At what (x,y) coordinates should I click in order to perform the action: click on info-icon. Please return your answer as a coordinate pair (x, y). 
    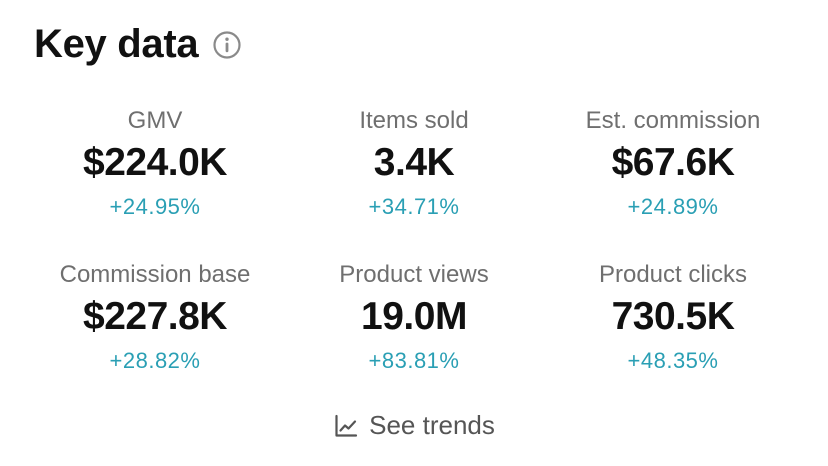
    Looking at the image, I should click on (227, 45).